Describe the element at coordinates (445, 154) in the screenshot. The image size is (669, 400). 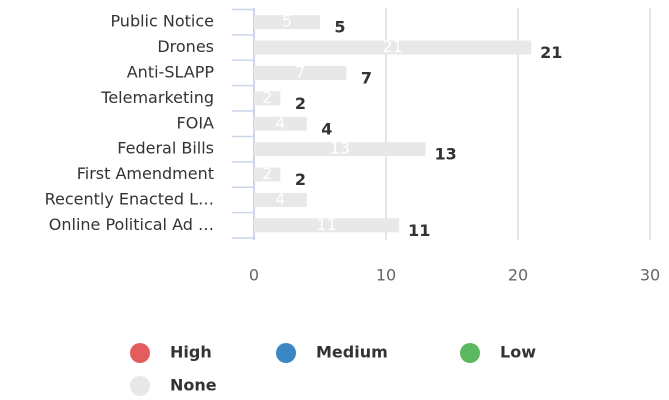
I see `total-label: 13` at that location.